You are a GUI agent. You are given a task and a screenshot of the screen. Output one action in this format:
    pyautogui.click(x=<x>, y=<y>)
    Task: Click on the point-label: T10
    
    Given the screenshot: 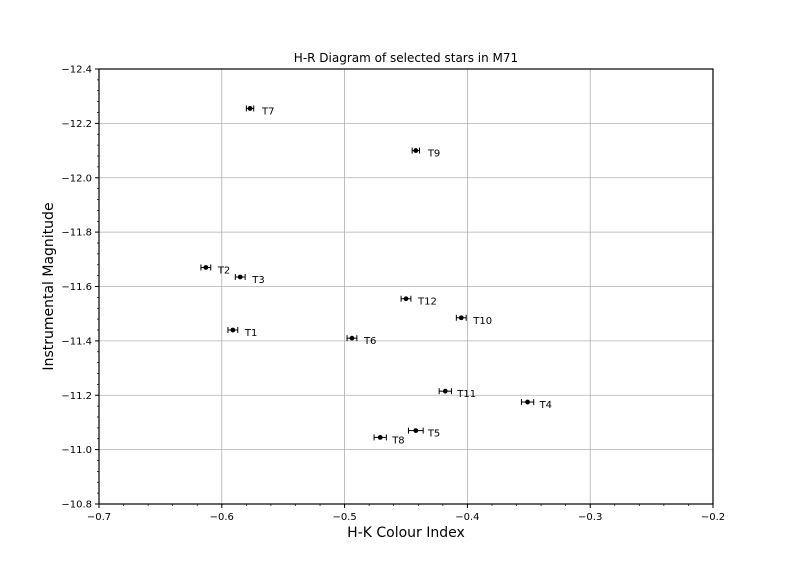 What is the action you would take?
    pyautogui.click(x=482, y=321)
    